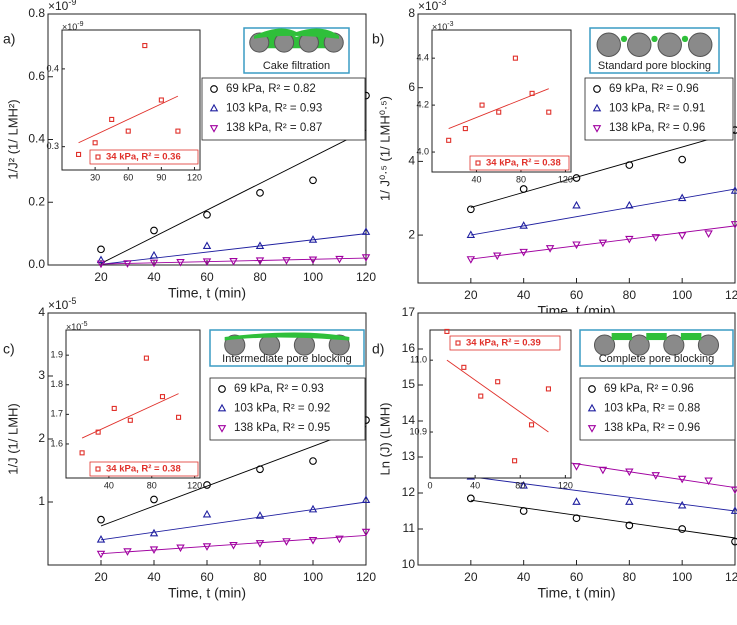 The width and height of the screenshot is (737, 625). I want to click on y-tick-label: 11, so click(409, 528).